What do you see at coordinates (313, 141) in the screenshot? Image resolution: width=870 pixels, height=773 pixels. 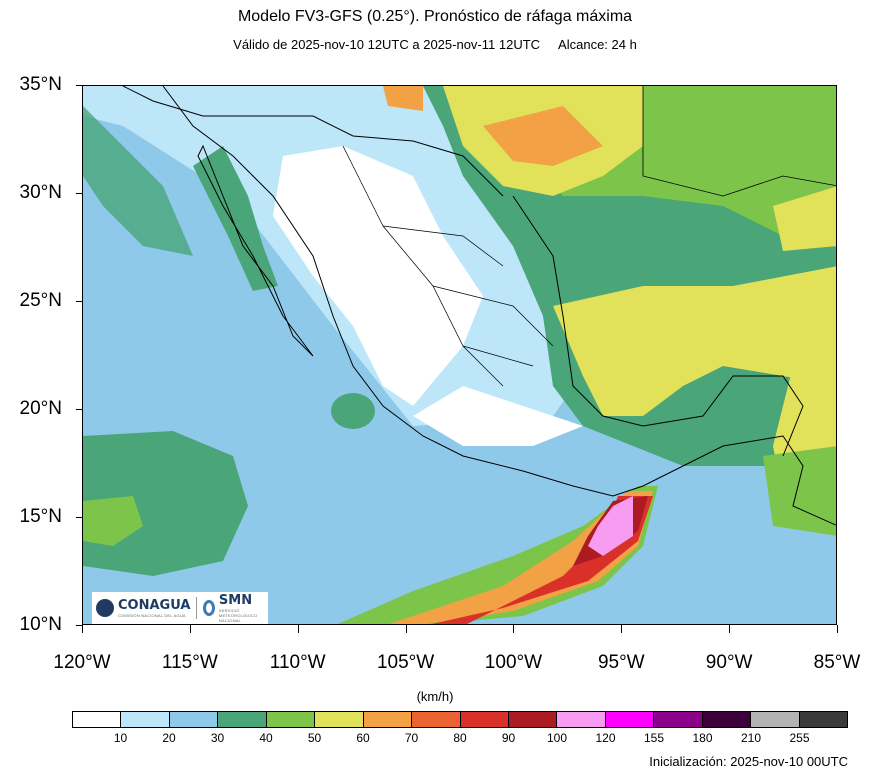 I see `us-border` at bounding box center [313, 141].